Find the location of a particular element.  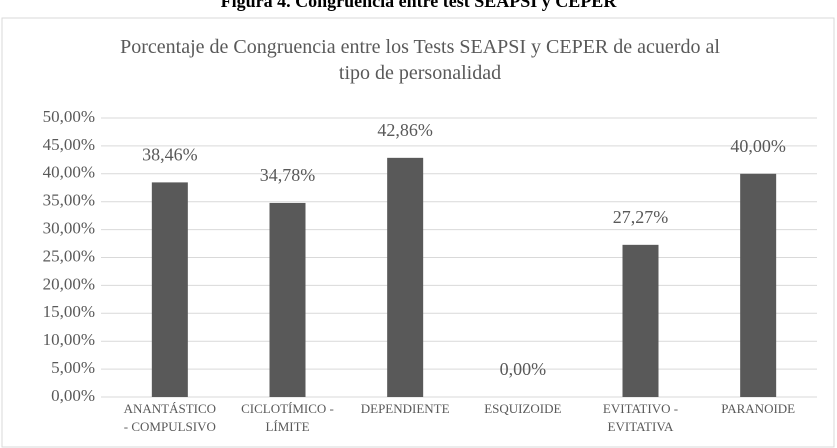

y-tick-label: 40,00% is located at coordinates (69, 172).